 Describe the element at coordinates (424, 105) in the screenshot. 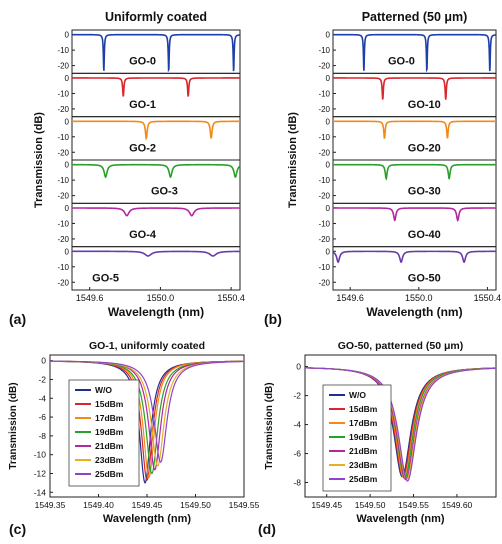

I see `series-label: GO-10` at that location.